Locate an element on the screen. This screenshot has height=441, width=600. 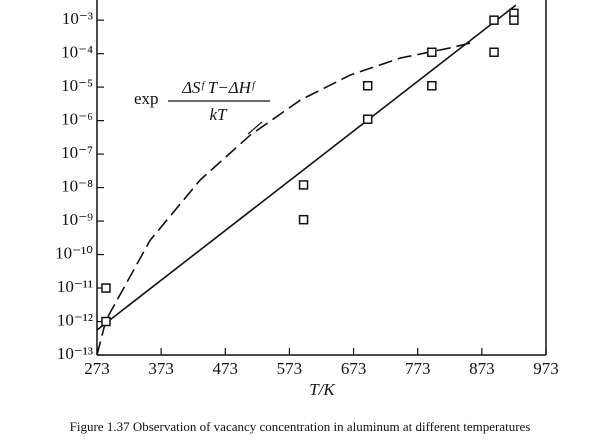
x-axis-label: T/K is located at coordinates (322, 389).